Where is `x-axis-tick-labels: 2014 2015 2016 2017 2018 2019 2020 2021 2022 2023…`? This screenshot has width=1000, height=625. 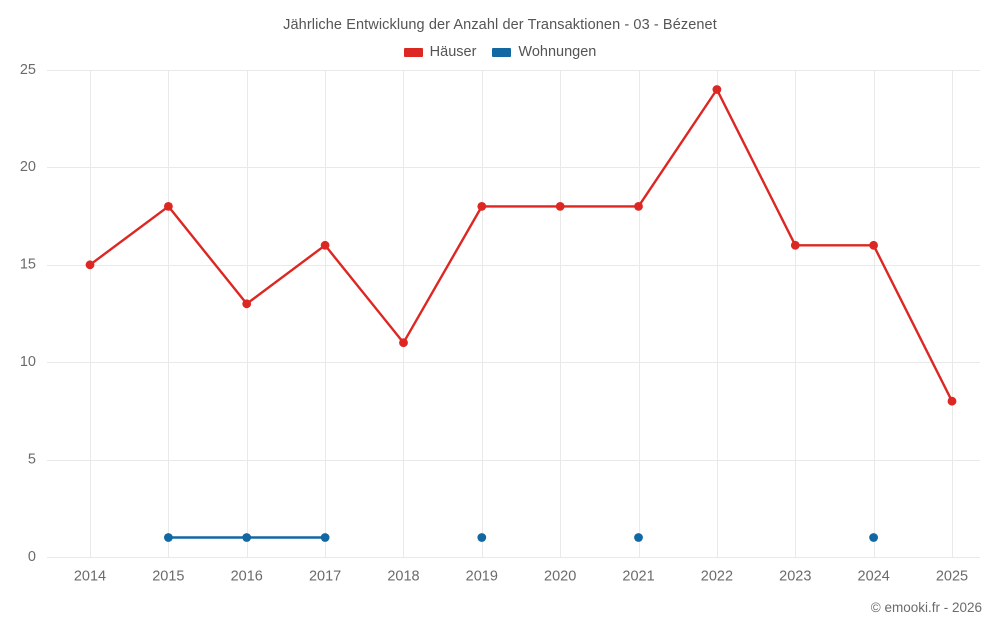
x-axis-tick-labels: 2014 2015 2016 2017 2018 2019 2020 2021 2022 2023… is located at coordinates (521, 577).